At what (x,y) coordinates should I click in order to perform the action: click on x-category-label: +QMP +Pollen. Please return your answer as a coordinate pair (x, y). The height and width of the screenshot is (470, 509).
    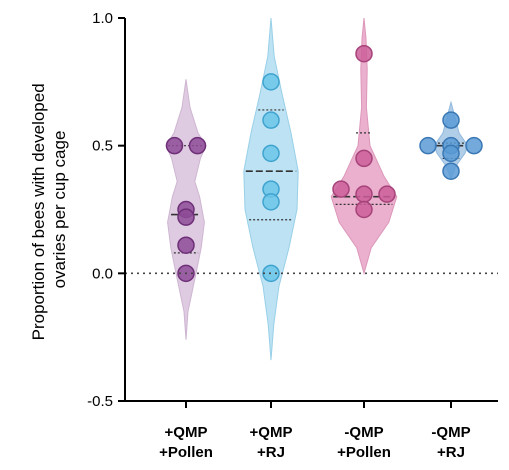
    Looking at the image, I should click on (186, 442).